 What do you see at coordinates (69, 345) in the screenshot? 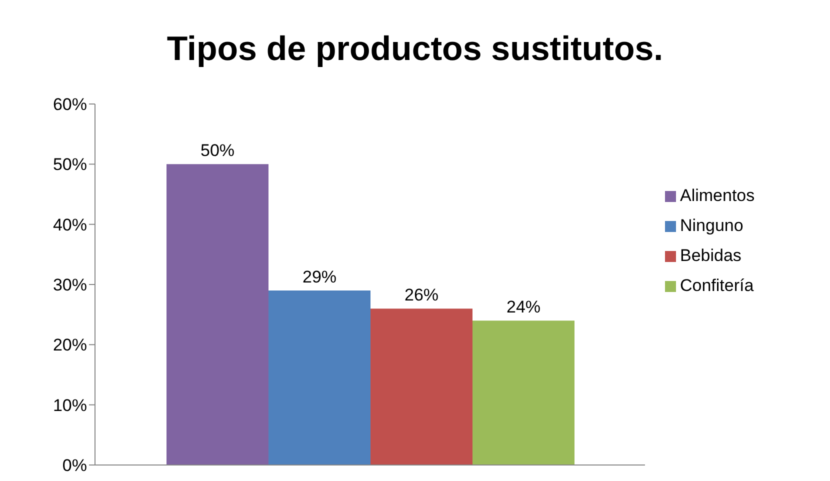
I see `y-tick-label: 20%` at bounding box center [69, 345].